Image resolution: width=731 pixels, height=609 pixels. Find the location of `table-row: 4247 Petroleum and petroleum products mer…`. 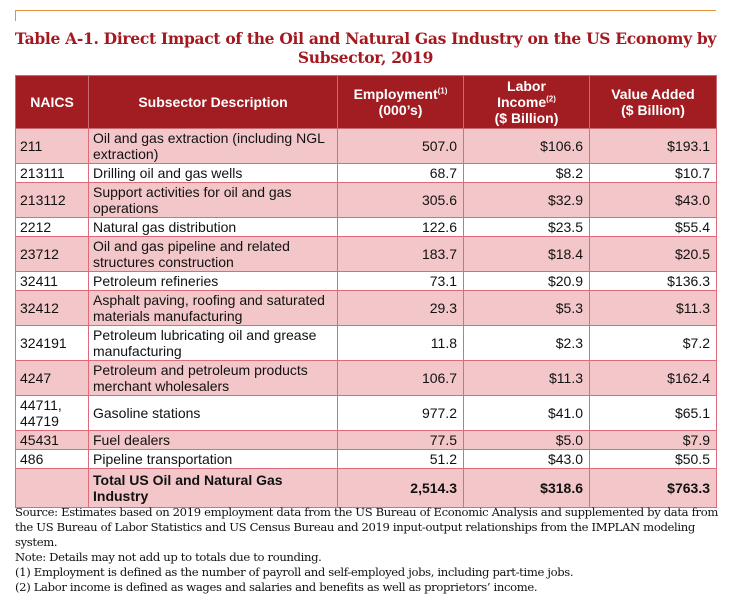

table-row: 4247 Petroleum and petroleum products mer… is located at coordinates (366, 378).